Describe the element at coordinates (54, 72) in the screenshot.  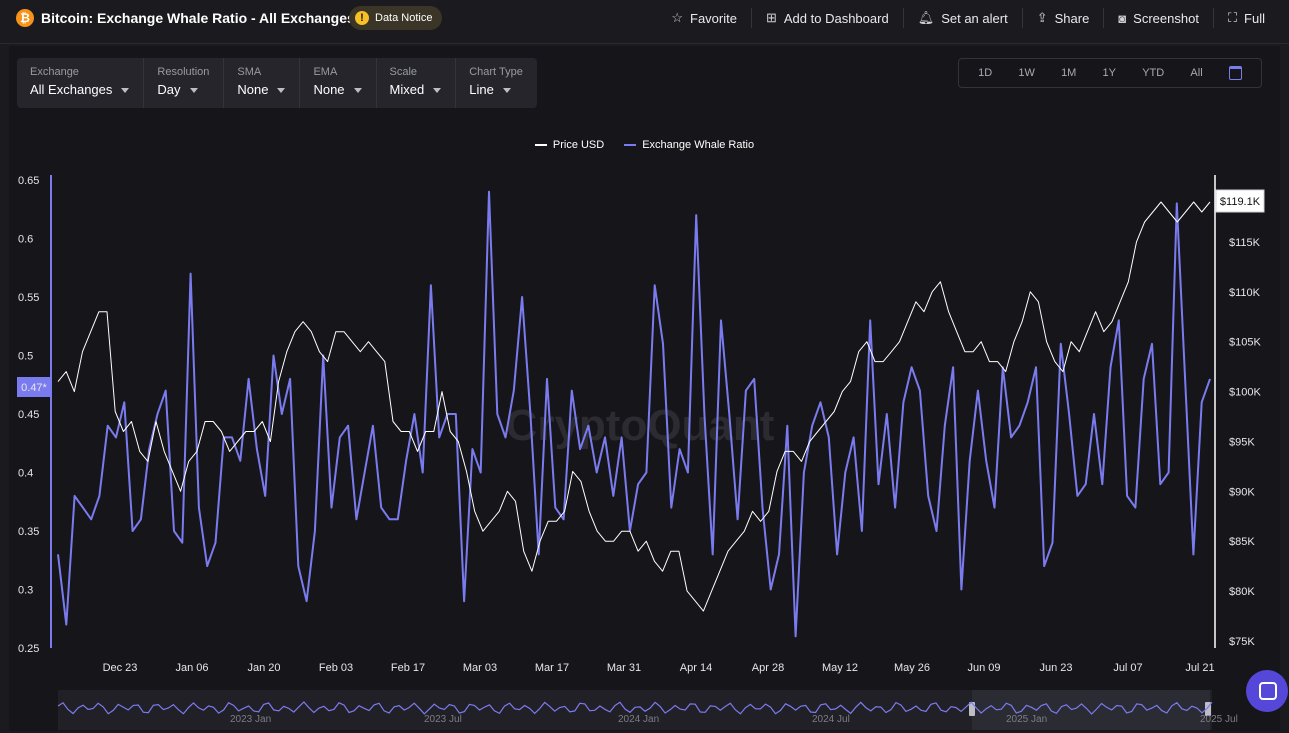
I see `exchange-label: Exchange` at that location.